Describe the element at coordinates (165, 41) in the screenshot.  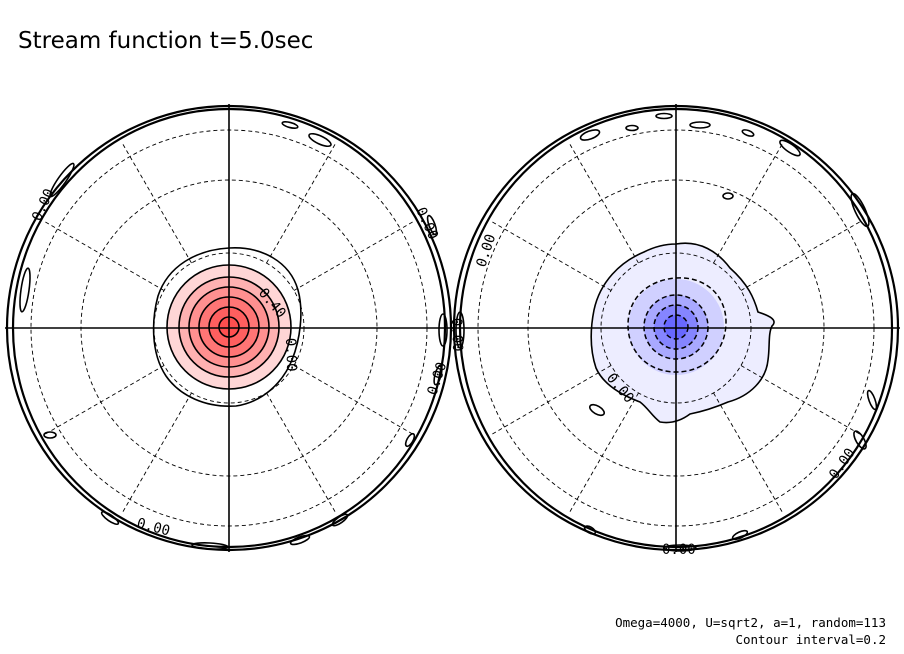
I see `figure-title: Stream function t=5.0sec` at that location.